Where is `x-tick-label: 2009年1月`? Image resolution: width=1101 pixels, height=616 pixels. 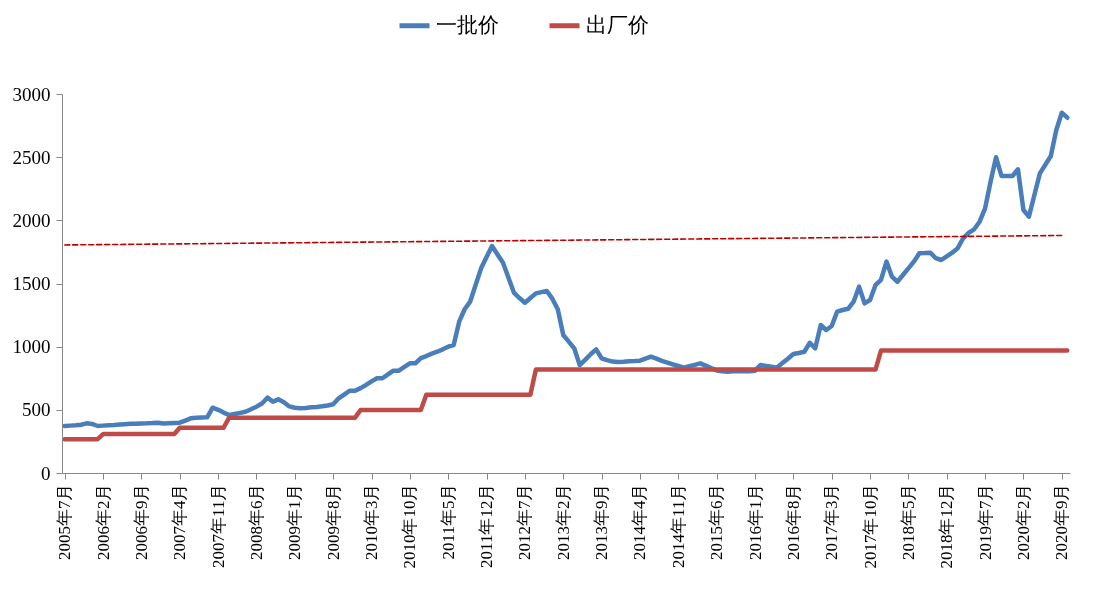
x-tick-label: 2009年1月 is located at coordinates (295, 521).